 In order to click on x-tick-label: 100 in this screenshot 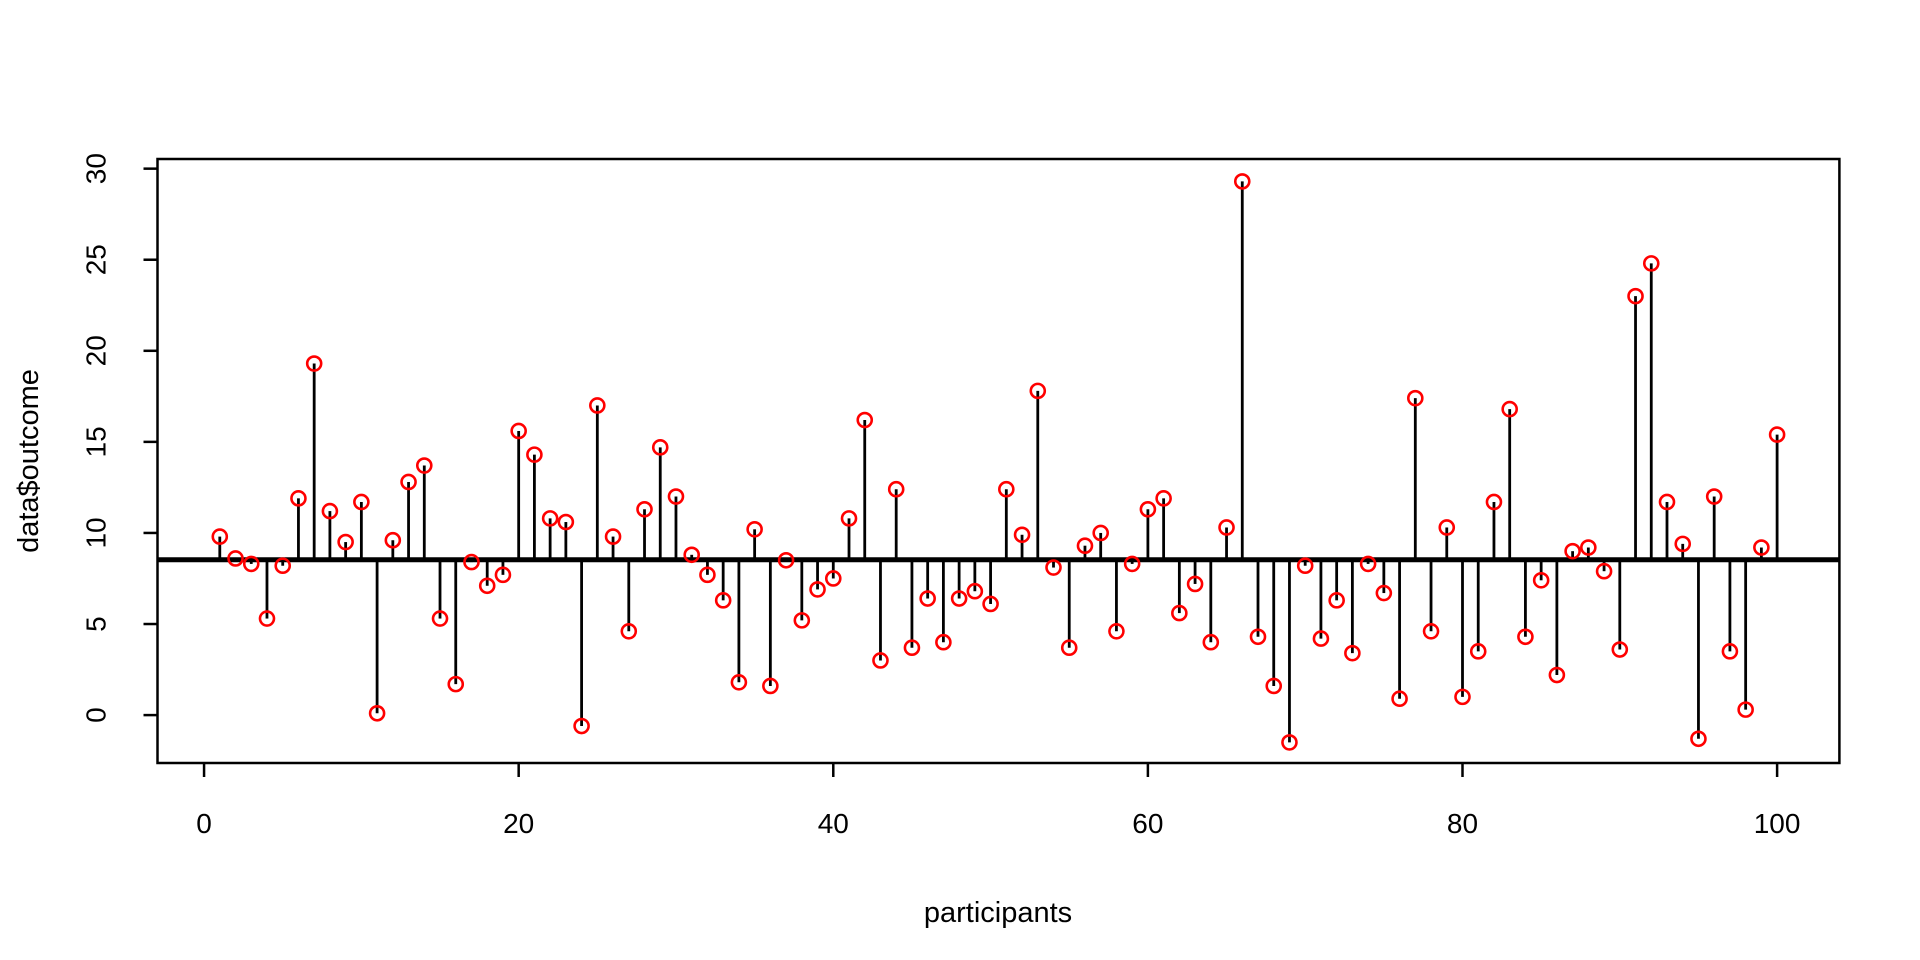, I will do `click(1777, 823)`.